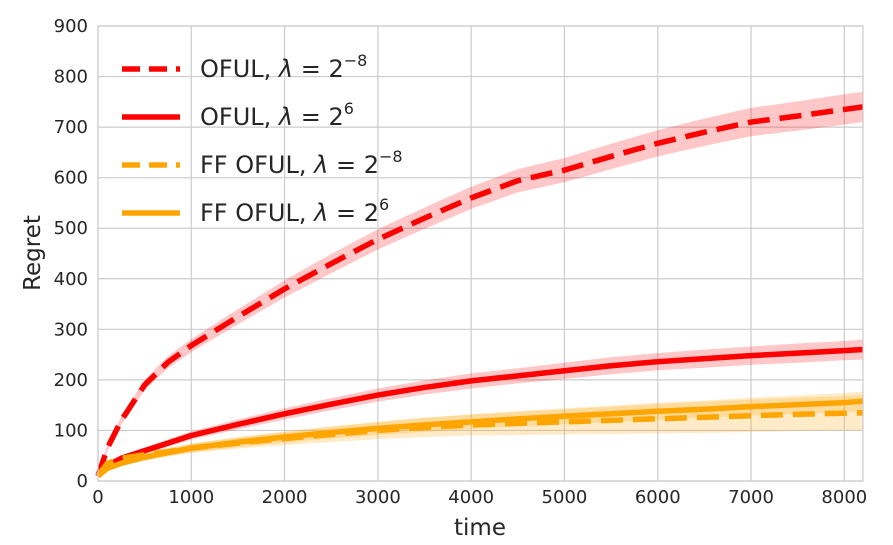 The image size is (893, 545). What do you see at coordinates (71, 254) in the screenshot?
I see `y-tick-labels: 0 100 200 300 400 500 600 700 800 900` at bounding box center [71, 254].